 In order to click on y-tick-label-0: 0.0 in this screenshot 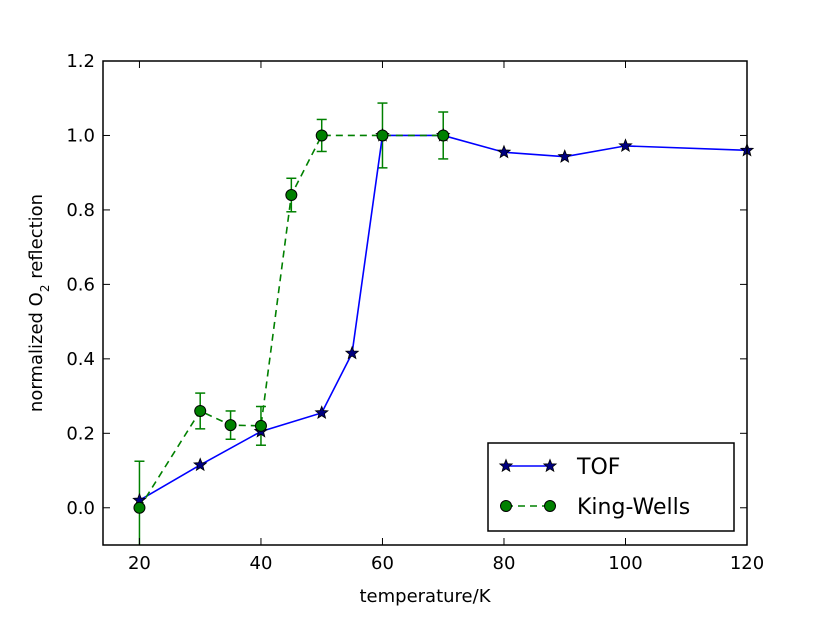, I will do `click(80, 508)`.